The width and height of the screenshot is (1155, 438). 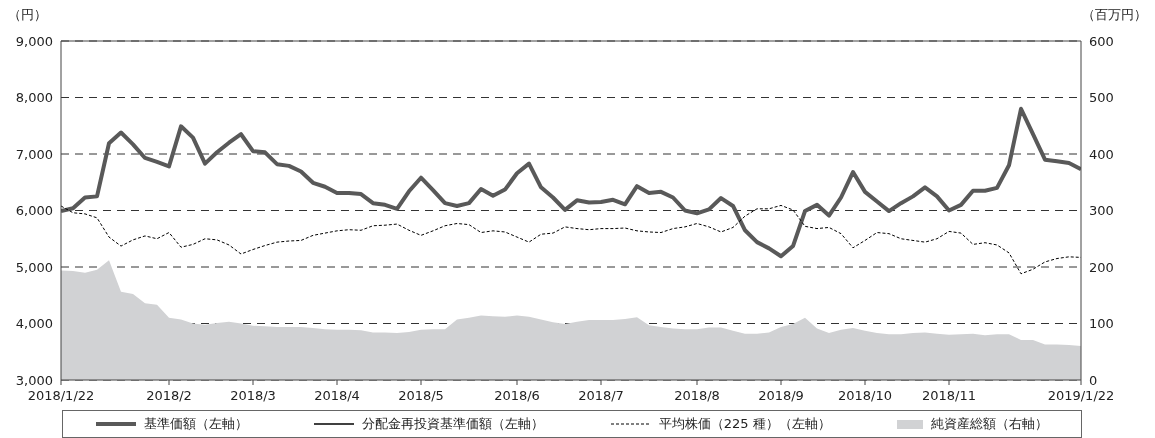 I want to click on y2-tick-label: 200, so click(x=1101, y=267).